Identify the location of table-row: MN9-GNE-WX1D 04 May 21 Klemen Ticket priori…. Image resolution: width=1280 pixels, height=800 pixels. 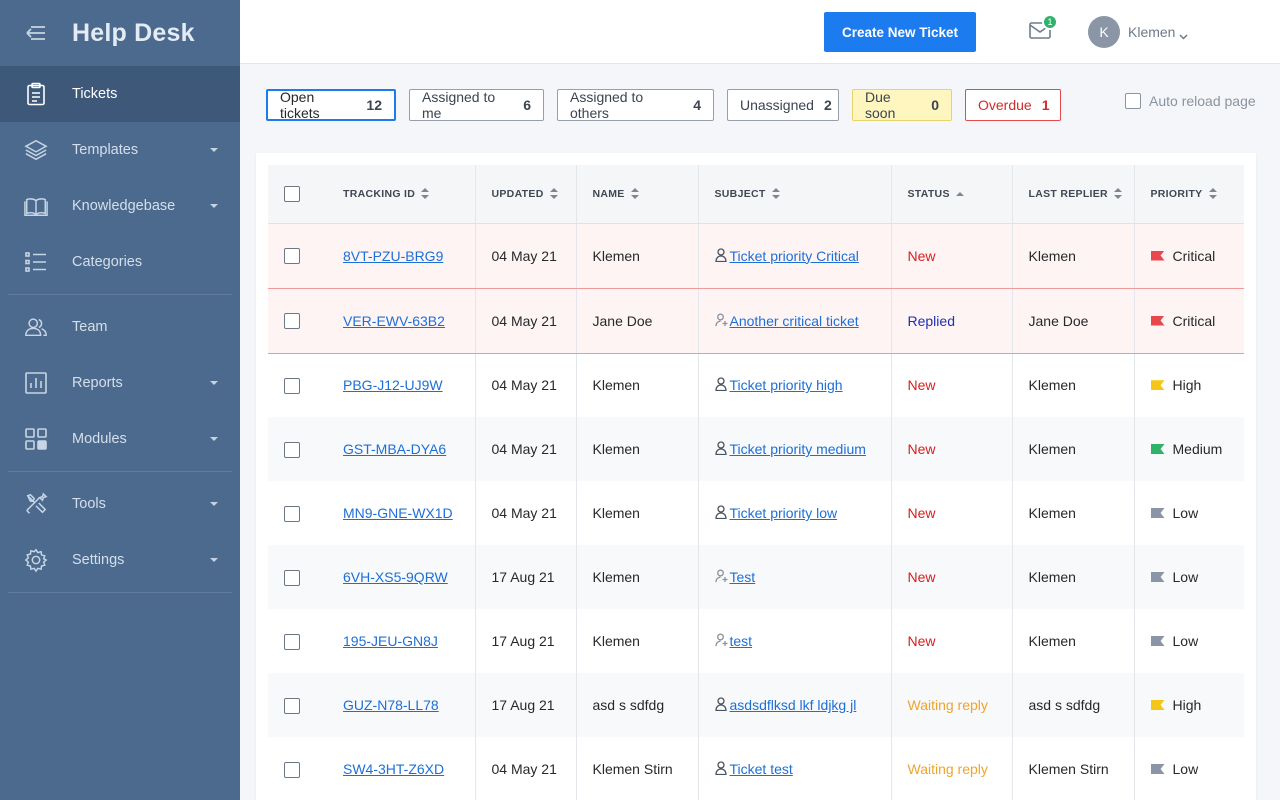
(756, 513).